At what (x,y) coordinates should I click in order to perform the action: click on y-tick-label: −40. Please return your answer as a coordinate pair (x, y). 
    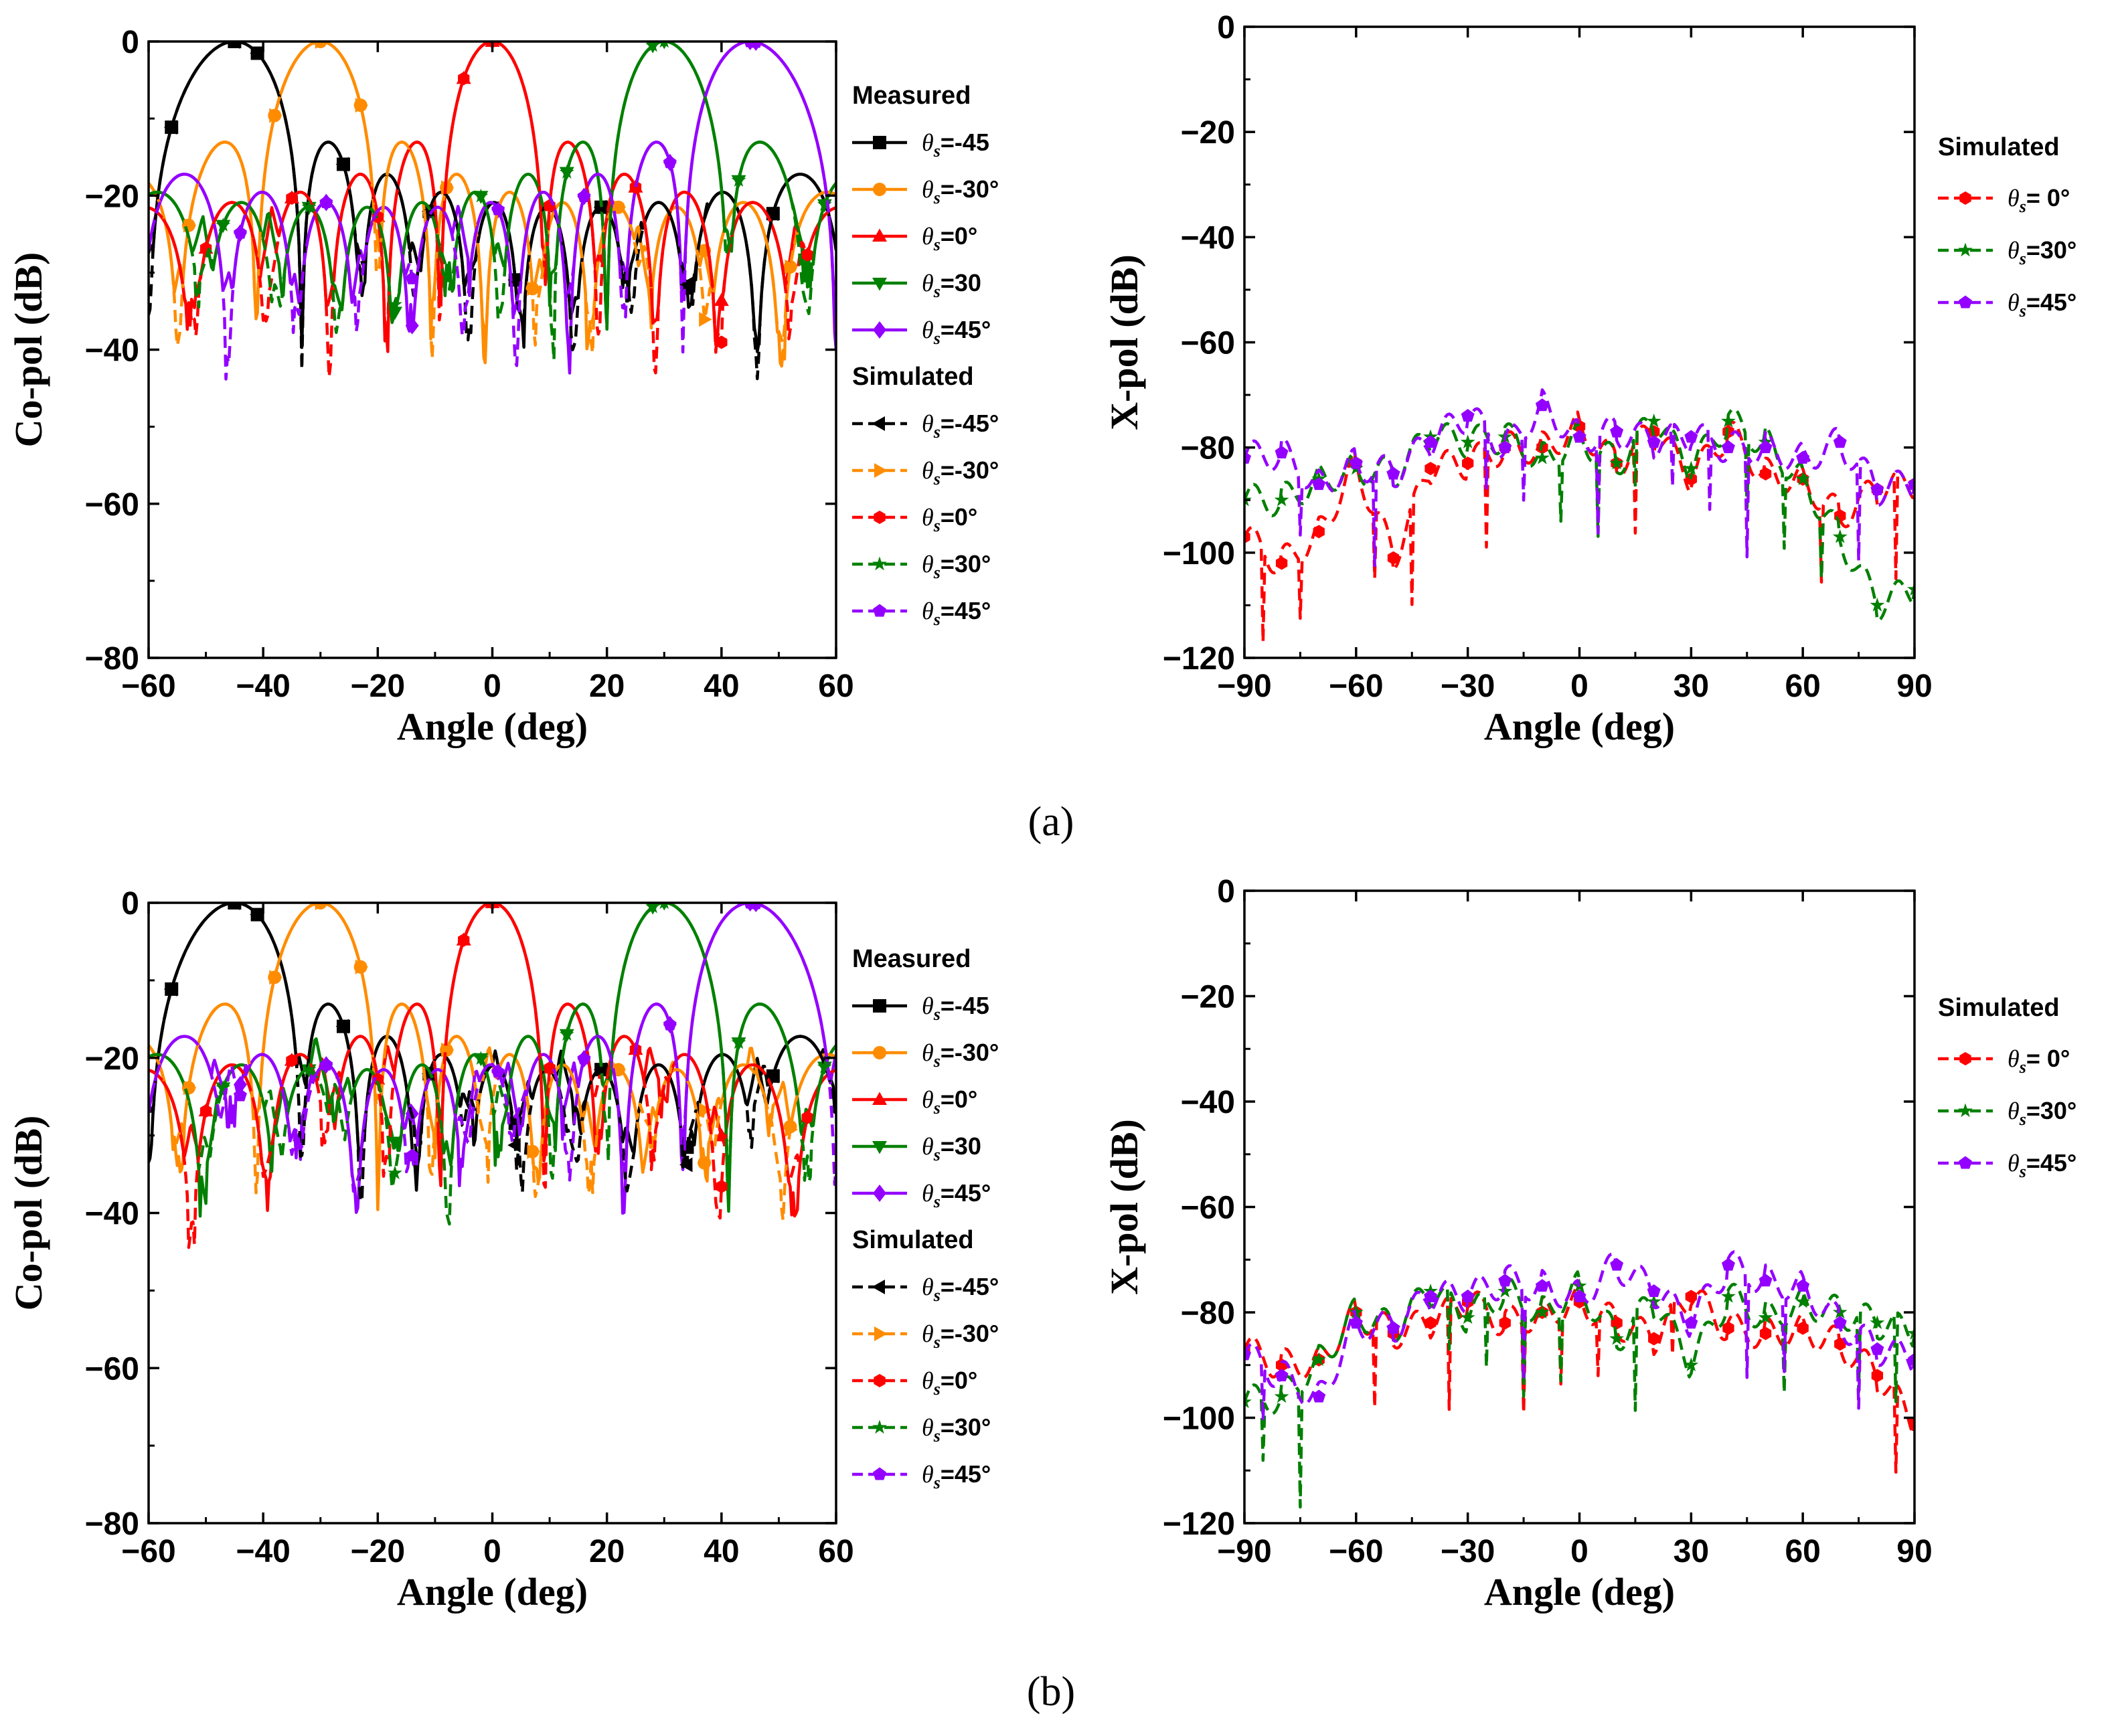
    Looking at the image, I should click on (1208, 1102).